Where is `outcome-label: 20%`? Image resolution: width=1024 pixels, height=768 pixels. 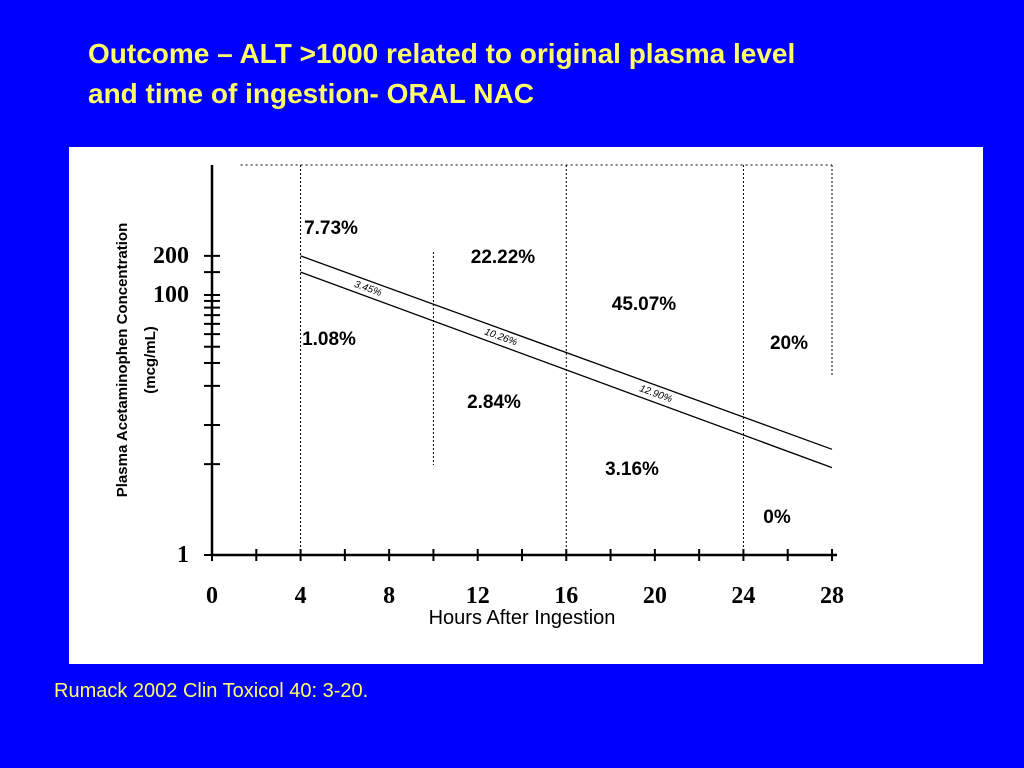 outcome-label: 20% is located at coordinates (789, 343).